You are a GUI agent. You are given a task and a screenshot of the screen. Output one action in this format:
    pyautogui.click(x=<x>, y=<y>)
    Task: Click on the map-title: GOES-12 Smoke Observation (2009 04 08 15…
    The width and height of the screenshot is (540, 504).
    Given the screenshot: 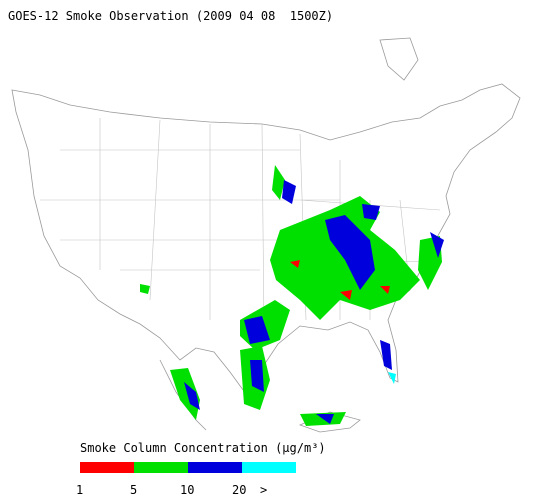 What is the action you would take?
    pyautogui.click(x=170, y=16)
    